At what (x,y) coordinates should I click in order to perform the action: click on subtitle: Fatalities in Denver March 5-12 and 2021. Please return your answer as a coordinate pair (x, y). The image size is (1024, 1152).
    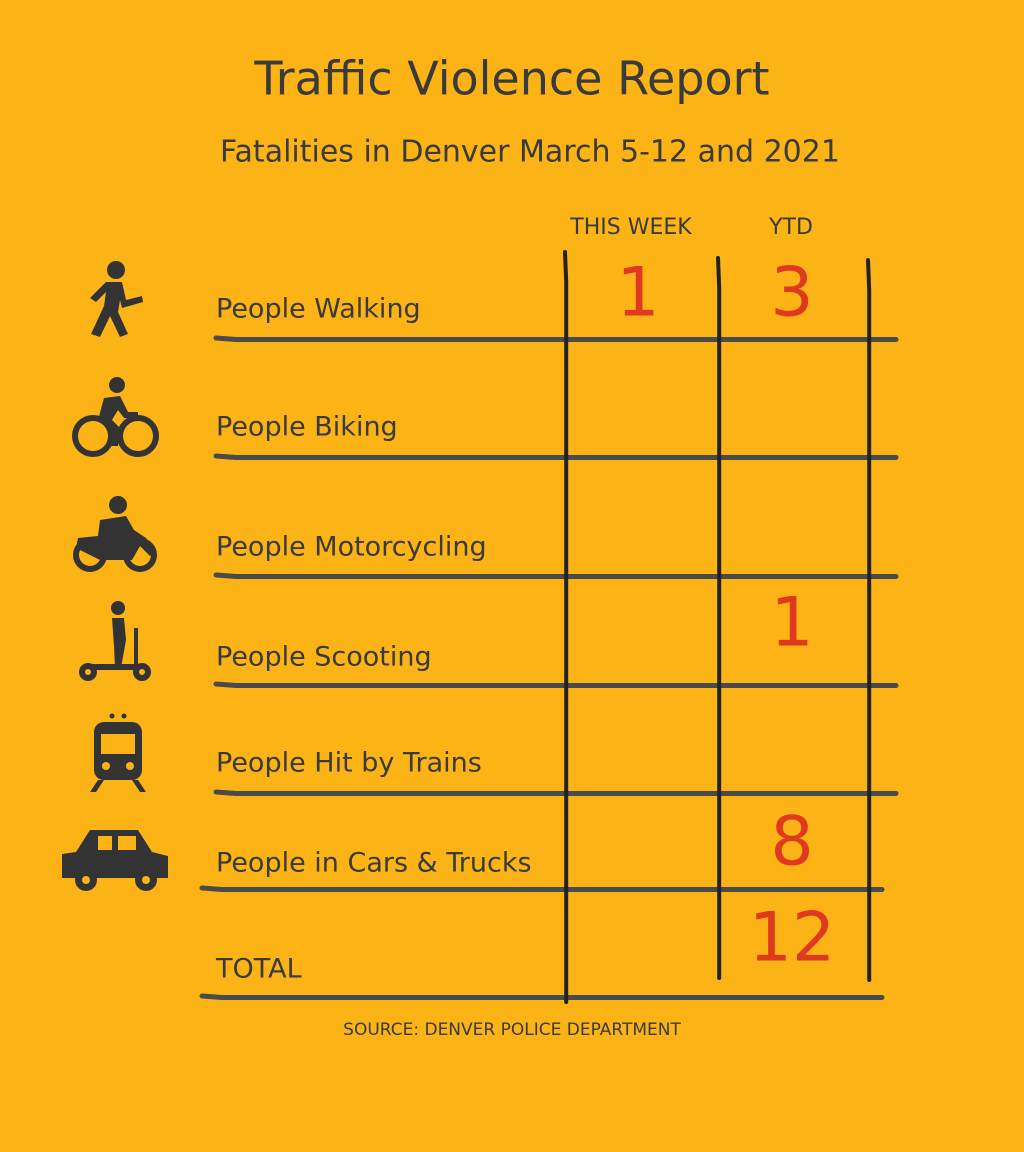
    Looking at the image, I should click on (530, 152).